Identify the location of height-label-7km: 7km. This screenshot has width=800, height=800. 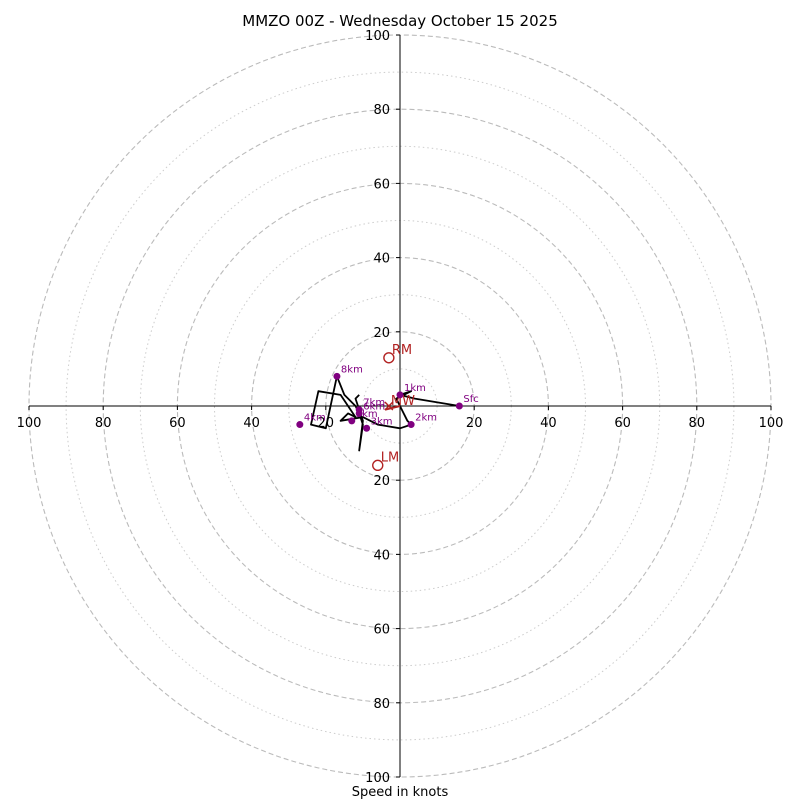
(374, 403).